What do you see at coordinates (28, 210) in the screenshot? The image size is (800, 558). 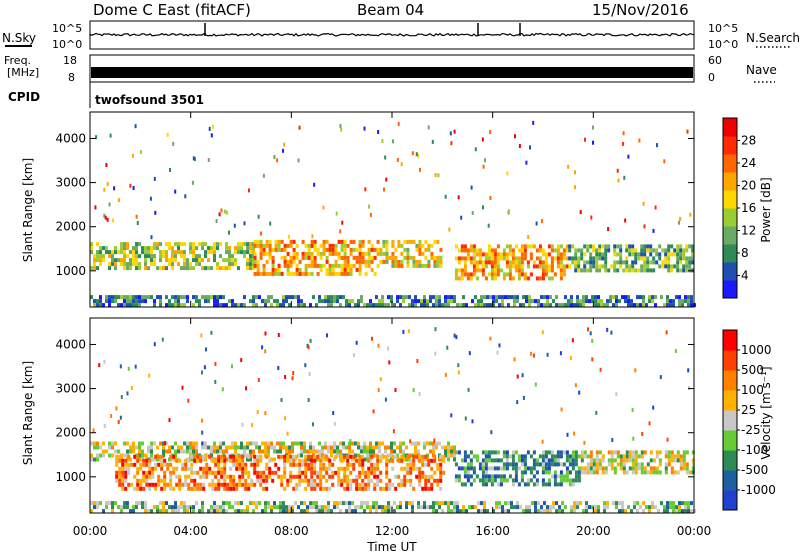 I see `power-ylabel: Slant Range [km]` at bounding box center [28, 210].